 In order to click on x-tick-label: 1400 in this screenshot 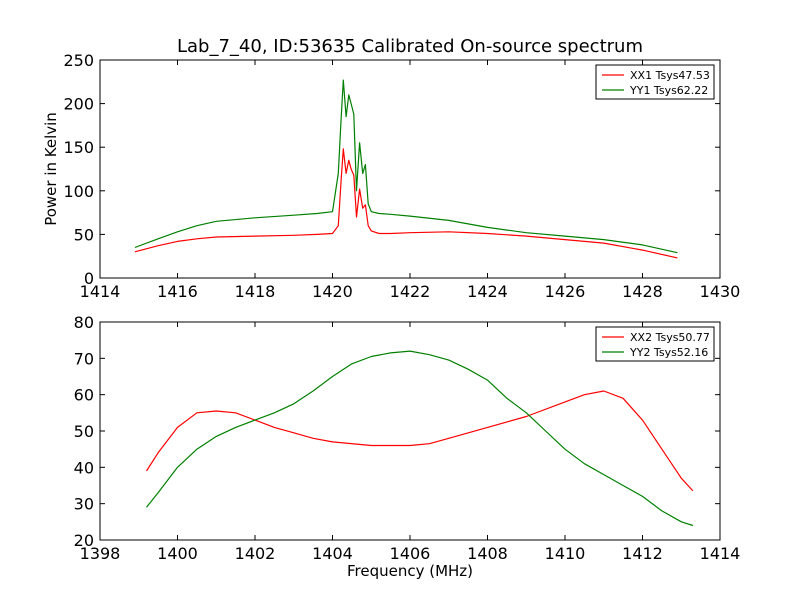, I will do `click(177, 553)`.